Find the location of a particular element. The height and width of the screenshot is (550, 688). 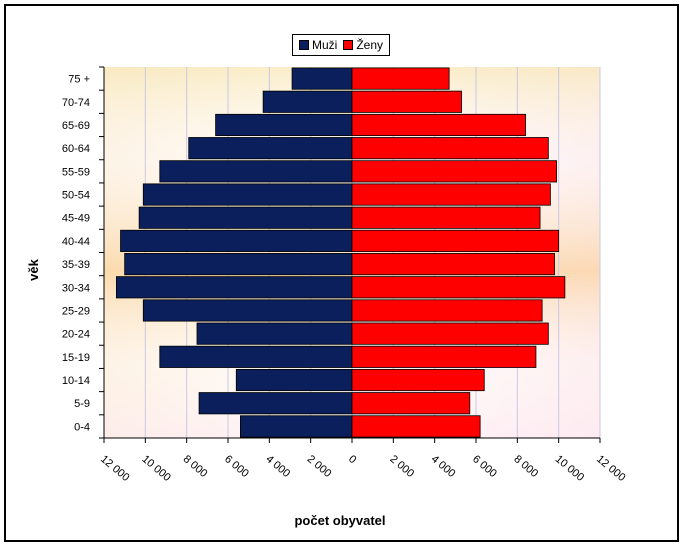

y-category-label: 70-74 is located at coordinates (76, 103).